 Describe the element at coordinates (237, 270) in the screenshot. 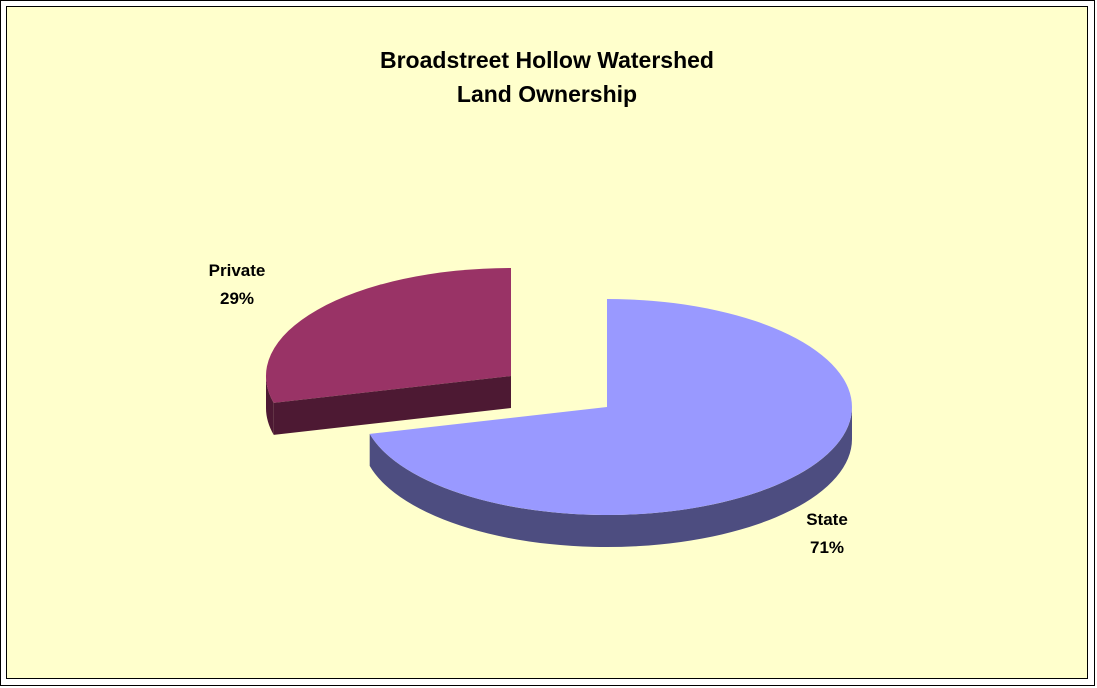

I see `slice-label-private: Private` at that location.